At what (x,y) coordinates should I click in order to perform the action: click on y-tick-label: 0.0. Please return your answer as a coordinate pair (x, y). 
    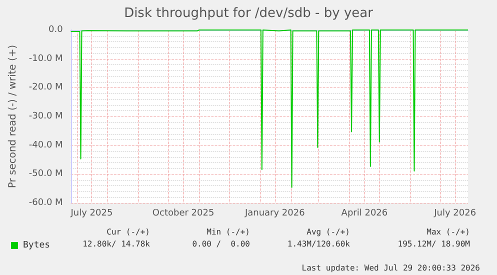
    Looking at the image, I should click on (56, 30).